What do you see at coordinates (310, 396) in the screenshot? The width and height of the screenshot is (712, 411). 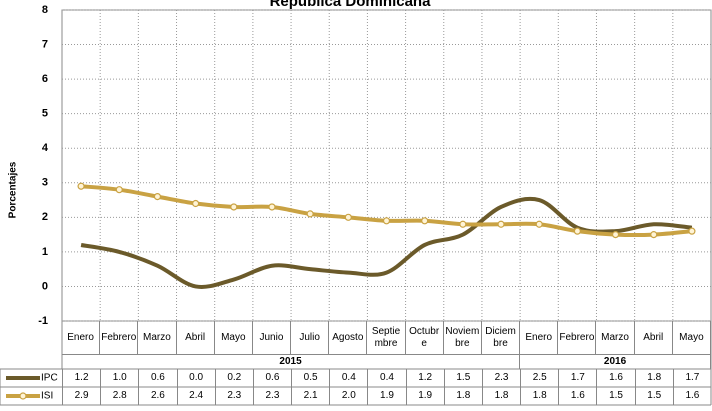 I see `data-table-cell: 2.1` at bounding box center [310, 396].